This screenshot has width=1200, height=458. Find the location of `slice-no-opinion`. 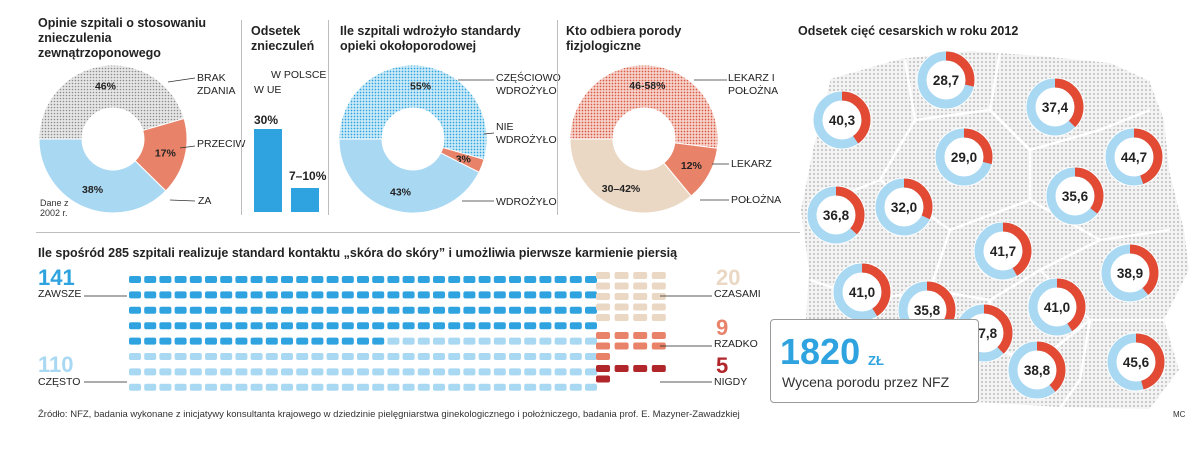

slice-no-opinion is located at coordinates (111, 102).